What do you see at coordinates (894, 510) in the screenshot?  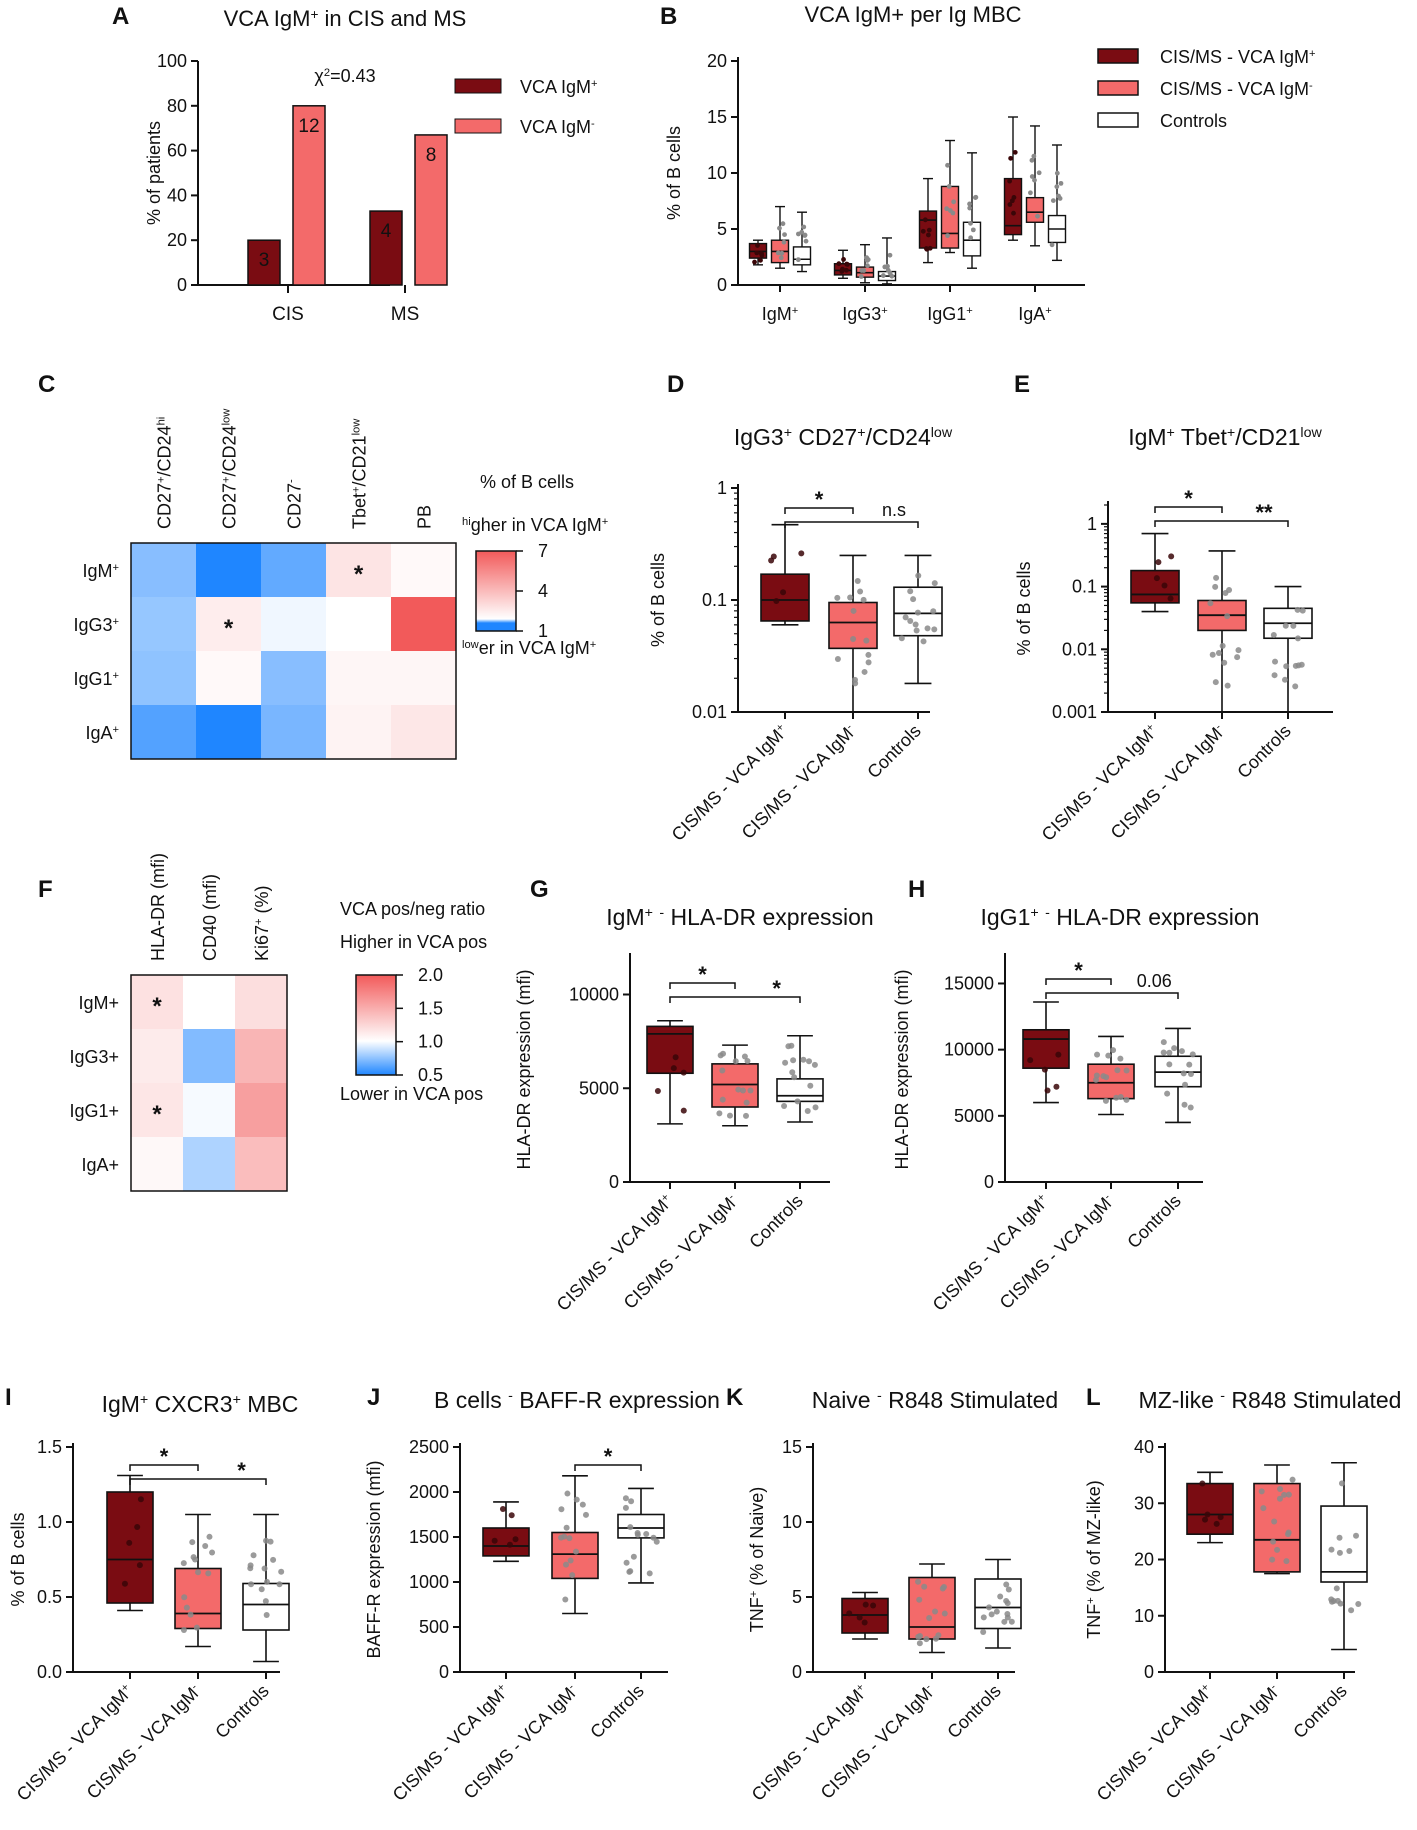 I see `sig-label: n.s` at bounding box center [894, 510].